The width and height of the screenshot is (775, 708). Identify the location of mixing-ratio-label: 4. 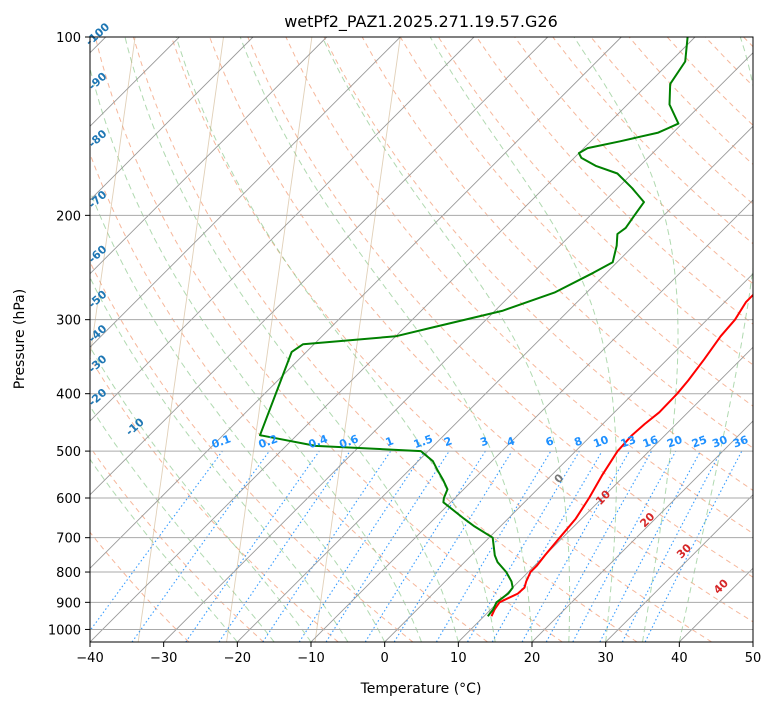
(511, 441).